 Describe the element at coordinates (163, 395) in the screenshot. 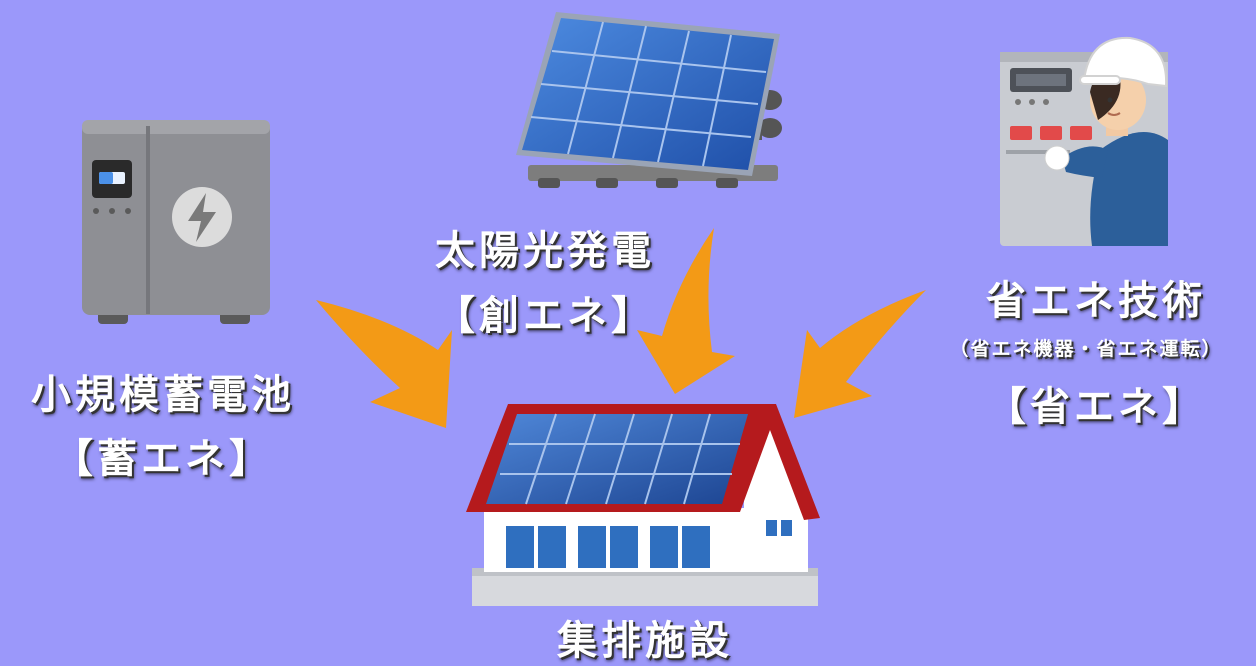

I see `storage-title: 小規模蓄電池` at that location.